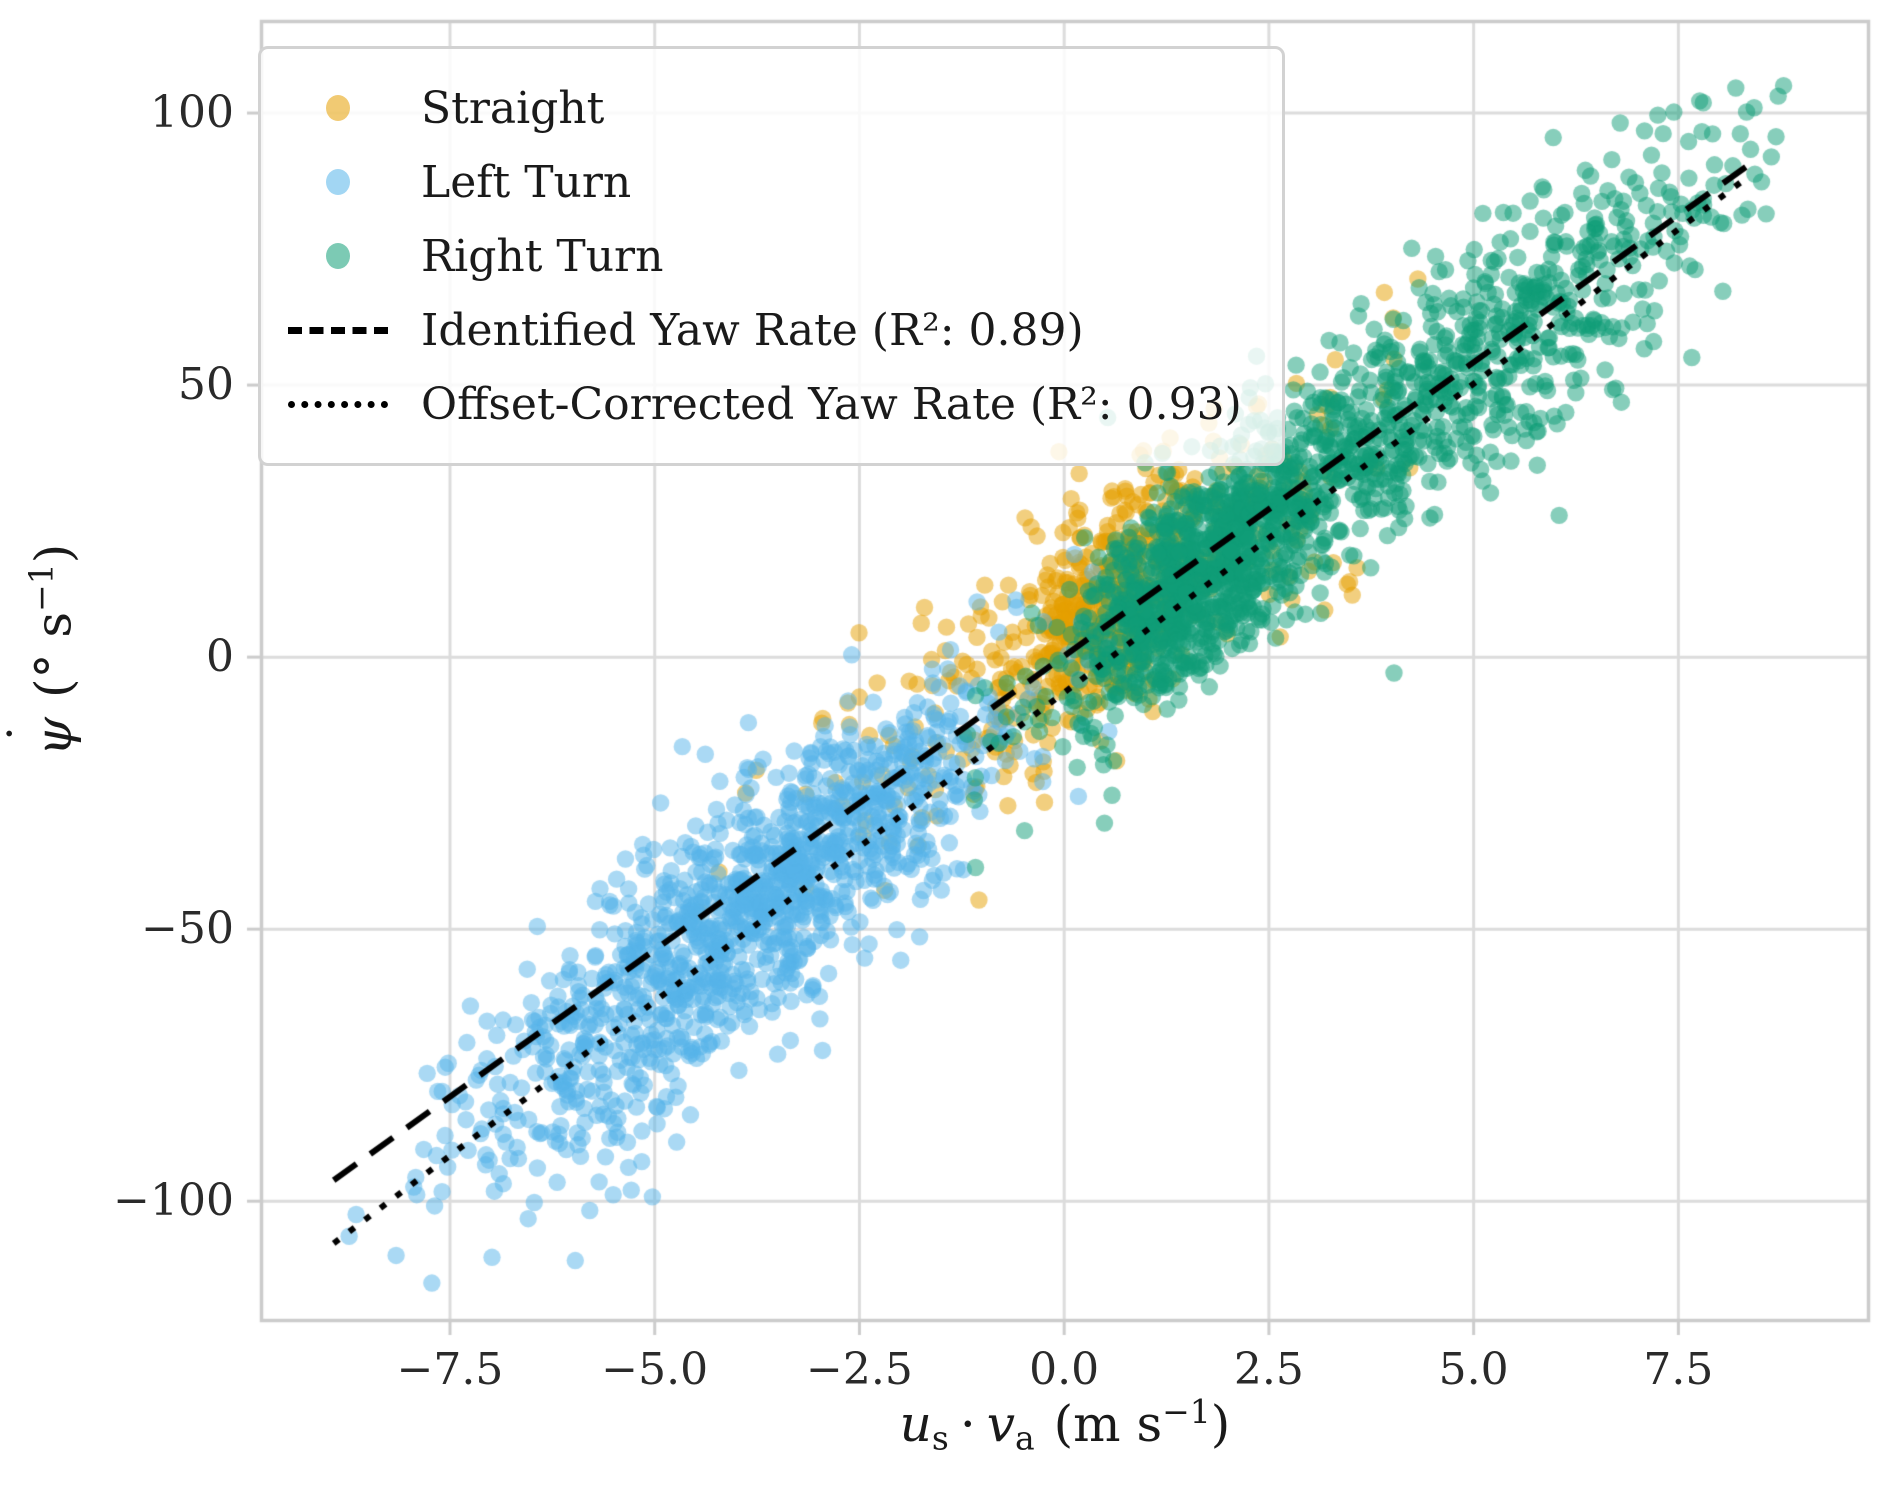 The height and width of the screenshot is (1498, 1892). What do you see at coordinates (1108, 1424) in the screenshot?
I see `xlabel-unit: (m s` at bounding box center [1108, 1424].